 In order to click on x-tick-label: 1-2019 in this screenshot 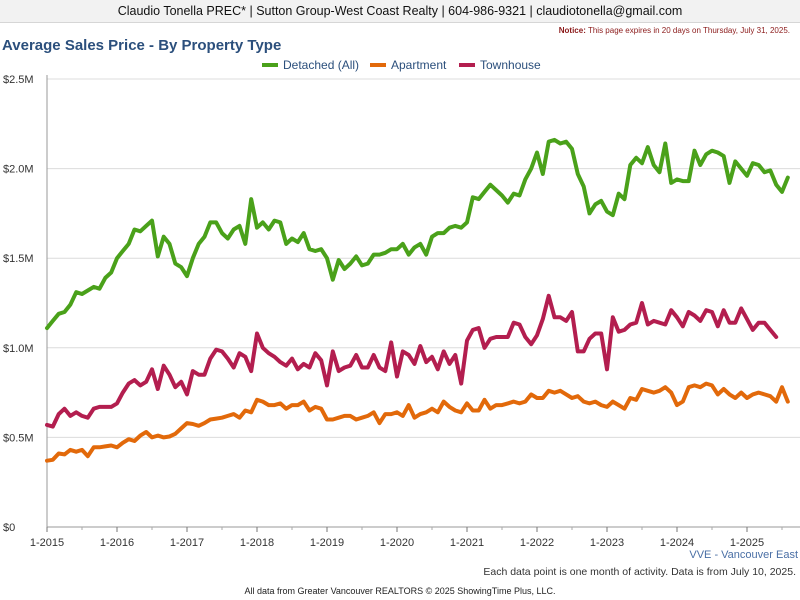, I will do `click(327, 543)`.